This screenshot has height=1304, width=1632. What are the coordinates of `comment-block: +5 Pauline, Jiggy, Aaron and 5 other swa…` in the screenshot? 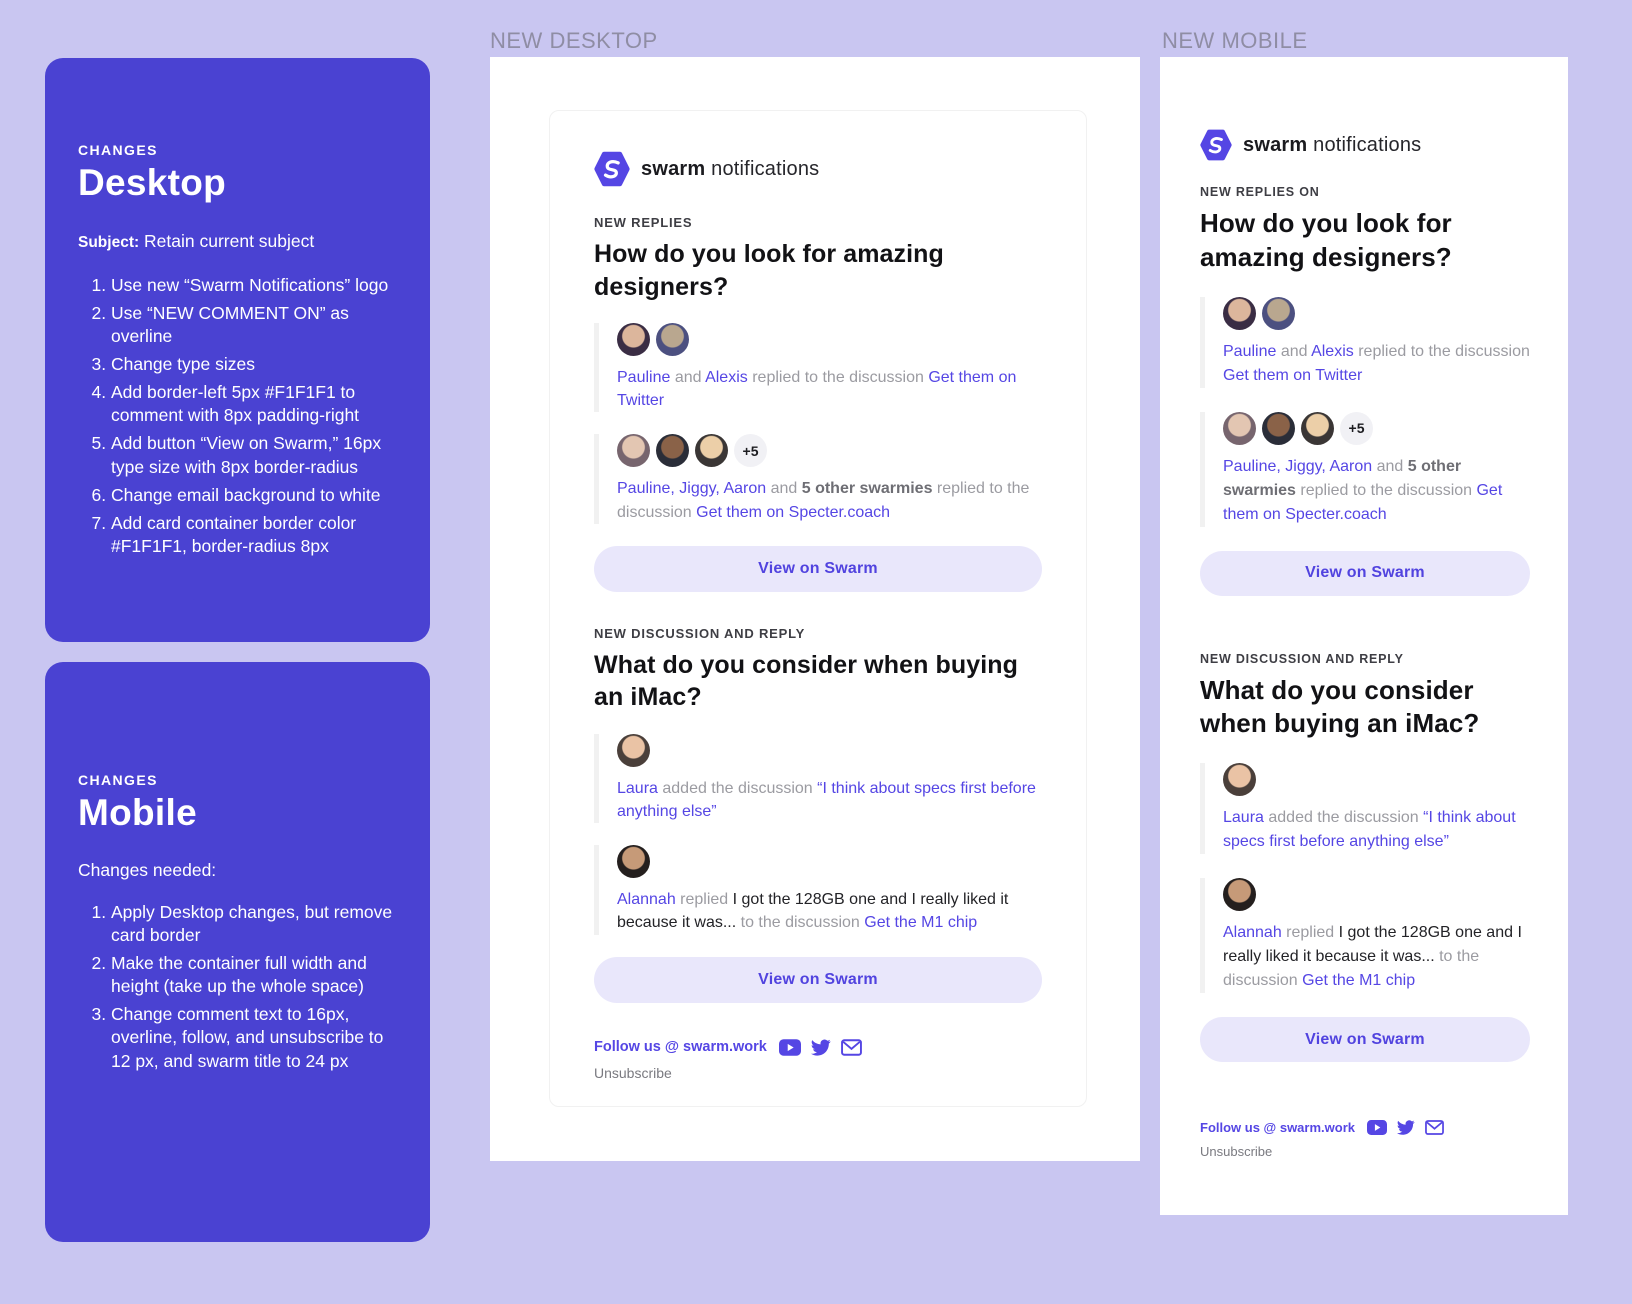 It's located at (818, 479).